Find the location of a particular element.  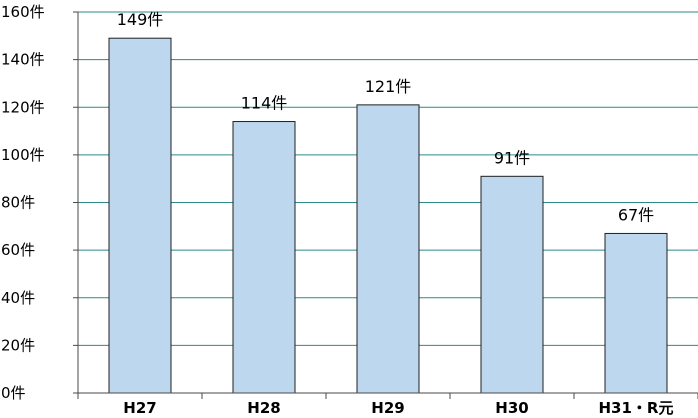

y-tick-label: 160件 is located at coordinates (23, 12).